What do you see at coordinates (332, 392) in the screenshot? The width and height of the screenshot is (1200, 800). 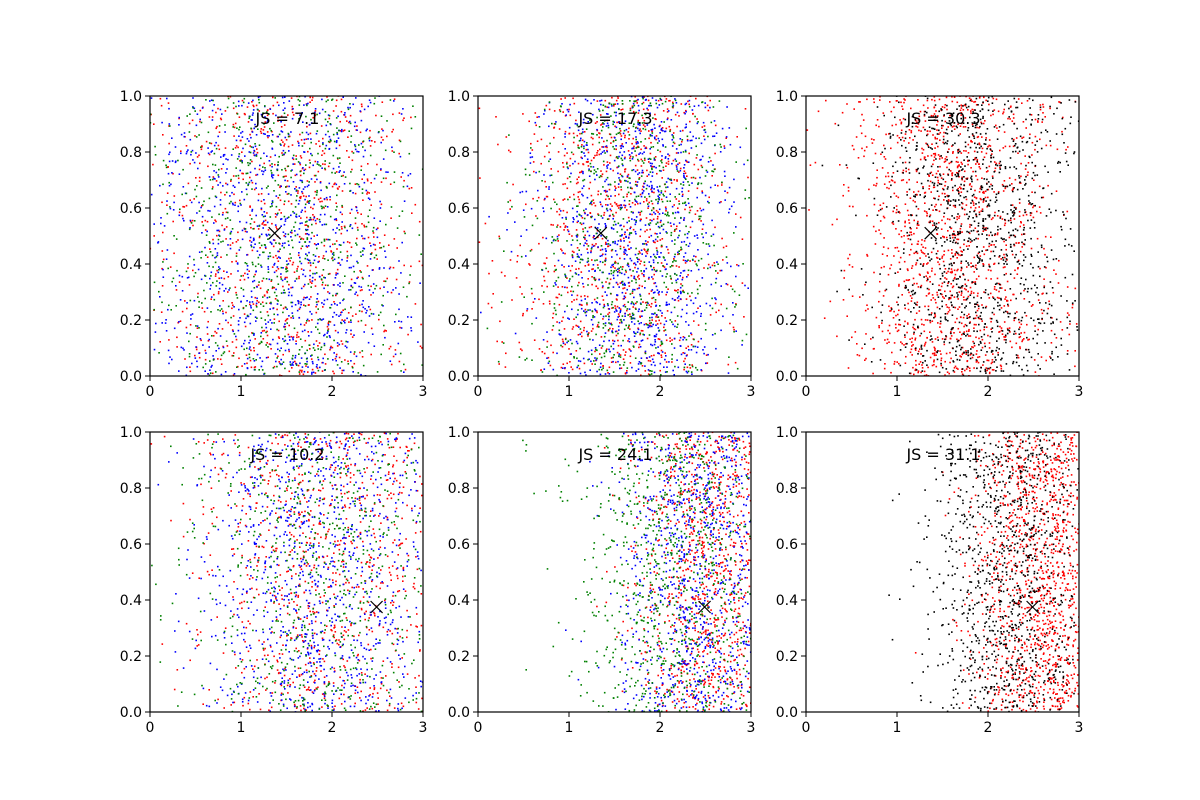 I see `x-tick-label: 2` at bounding box center [332, 392].